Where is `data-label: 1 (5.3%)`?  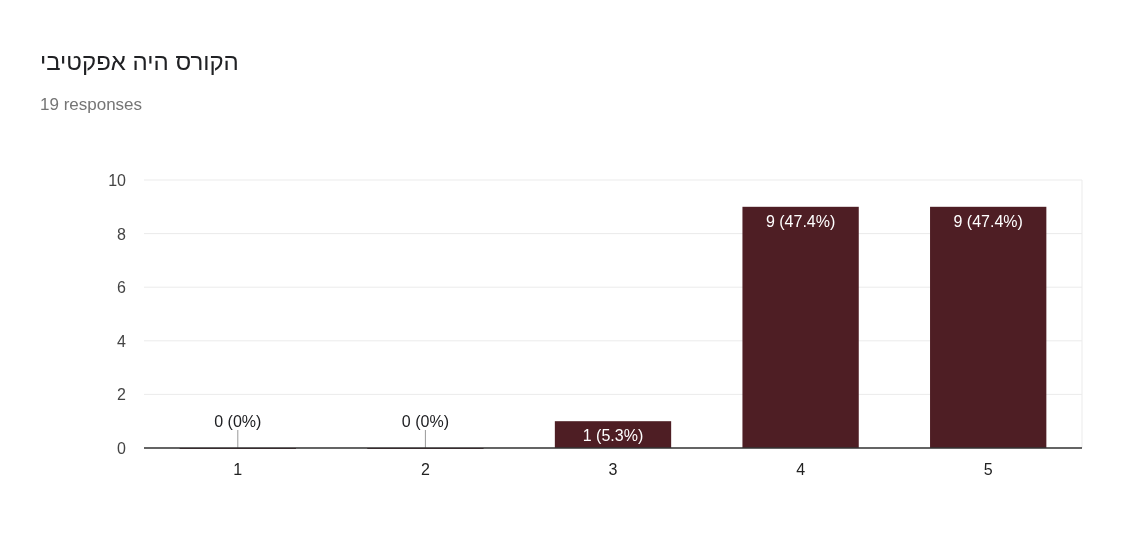
data-label: 1 (5.3%) is located at coordinates (613, 436).